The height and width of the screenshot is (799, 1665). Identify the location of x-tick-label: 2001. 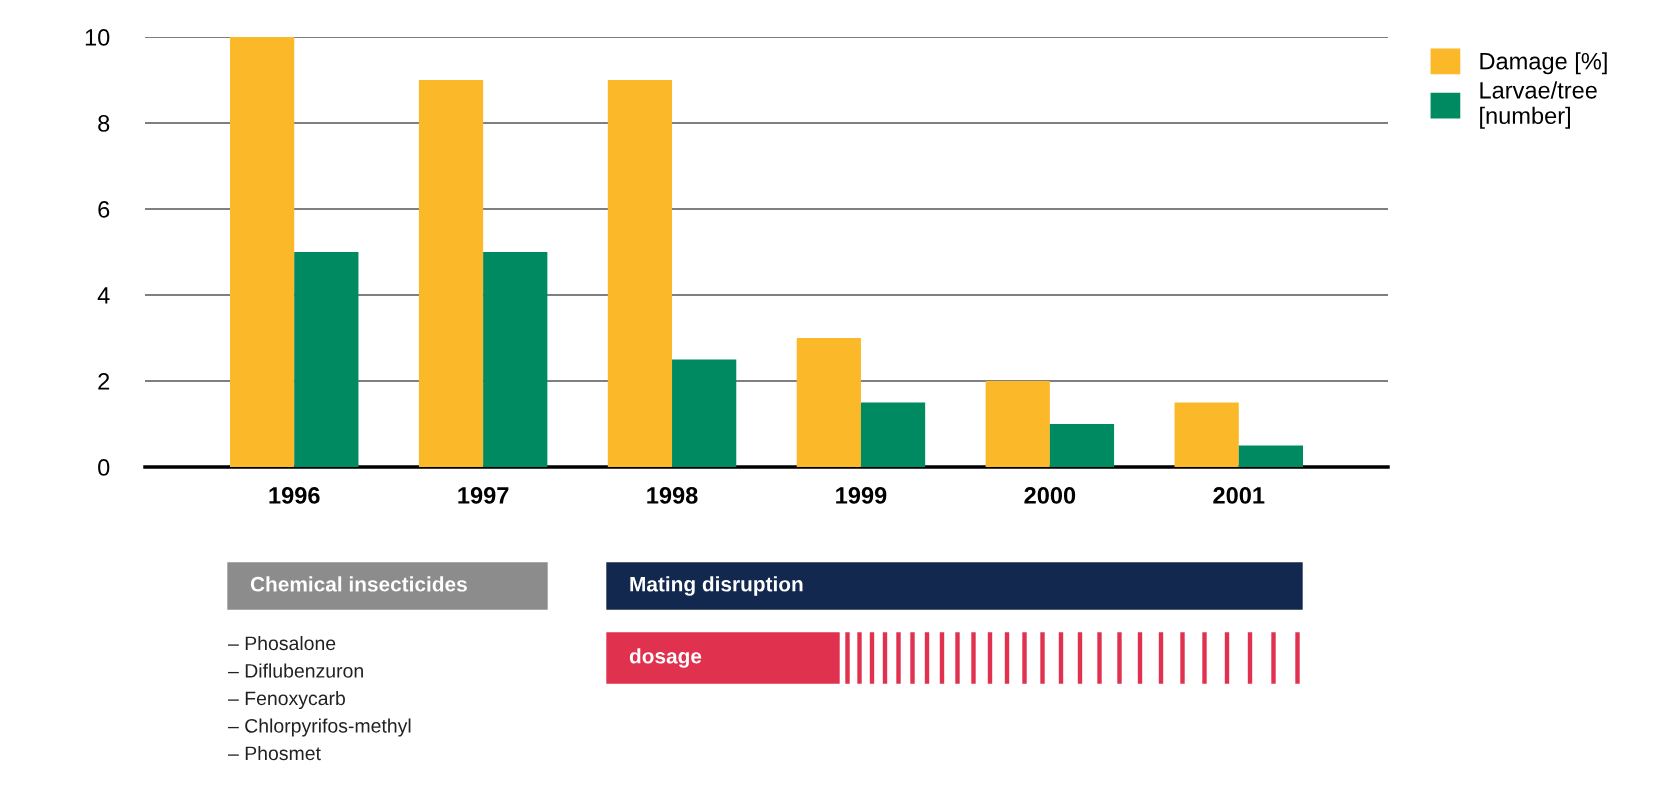
(1239, 495).